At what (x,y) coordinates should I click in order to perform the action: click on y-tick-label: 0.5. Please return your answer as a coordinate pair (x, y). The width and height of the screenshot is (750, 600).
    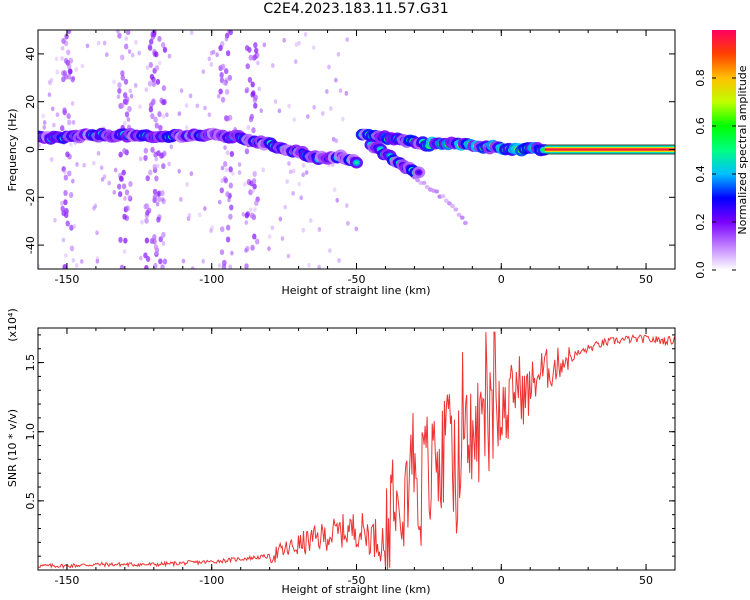
    Looking at the image, I should click on (30, 501).